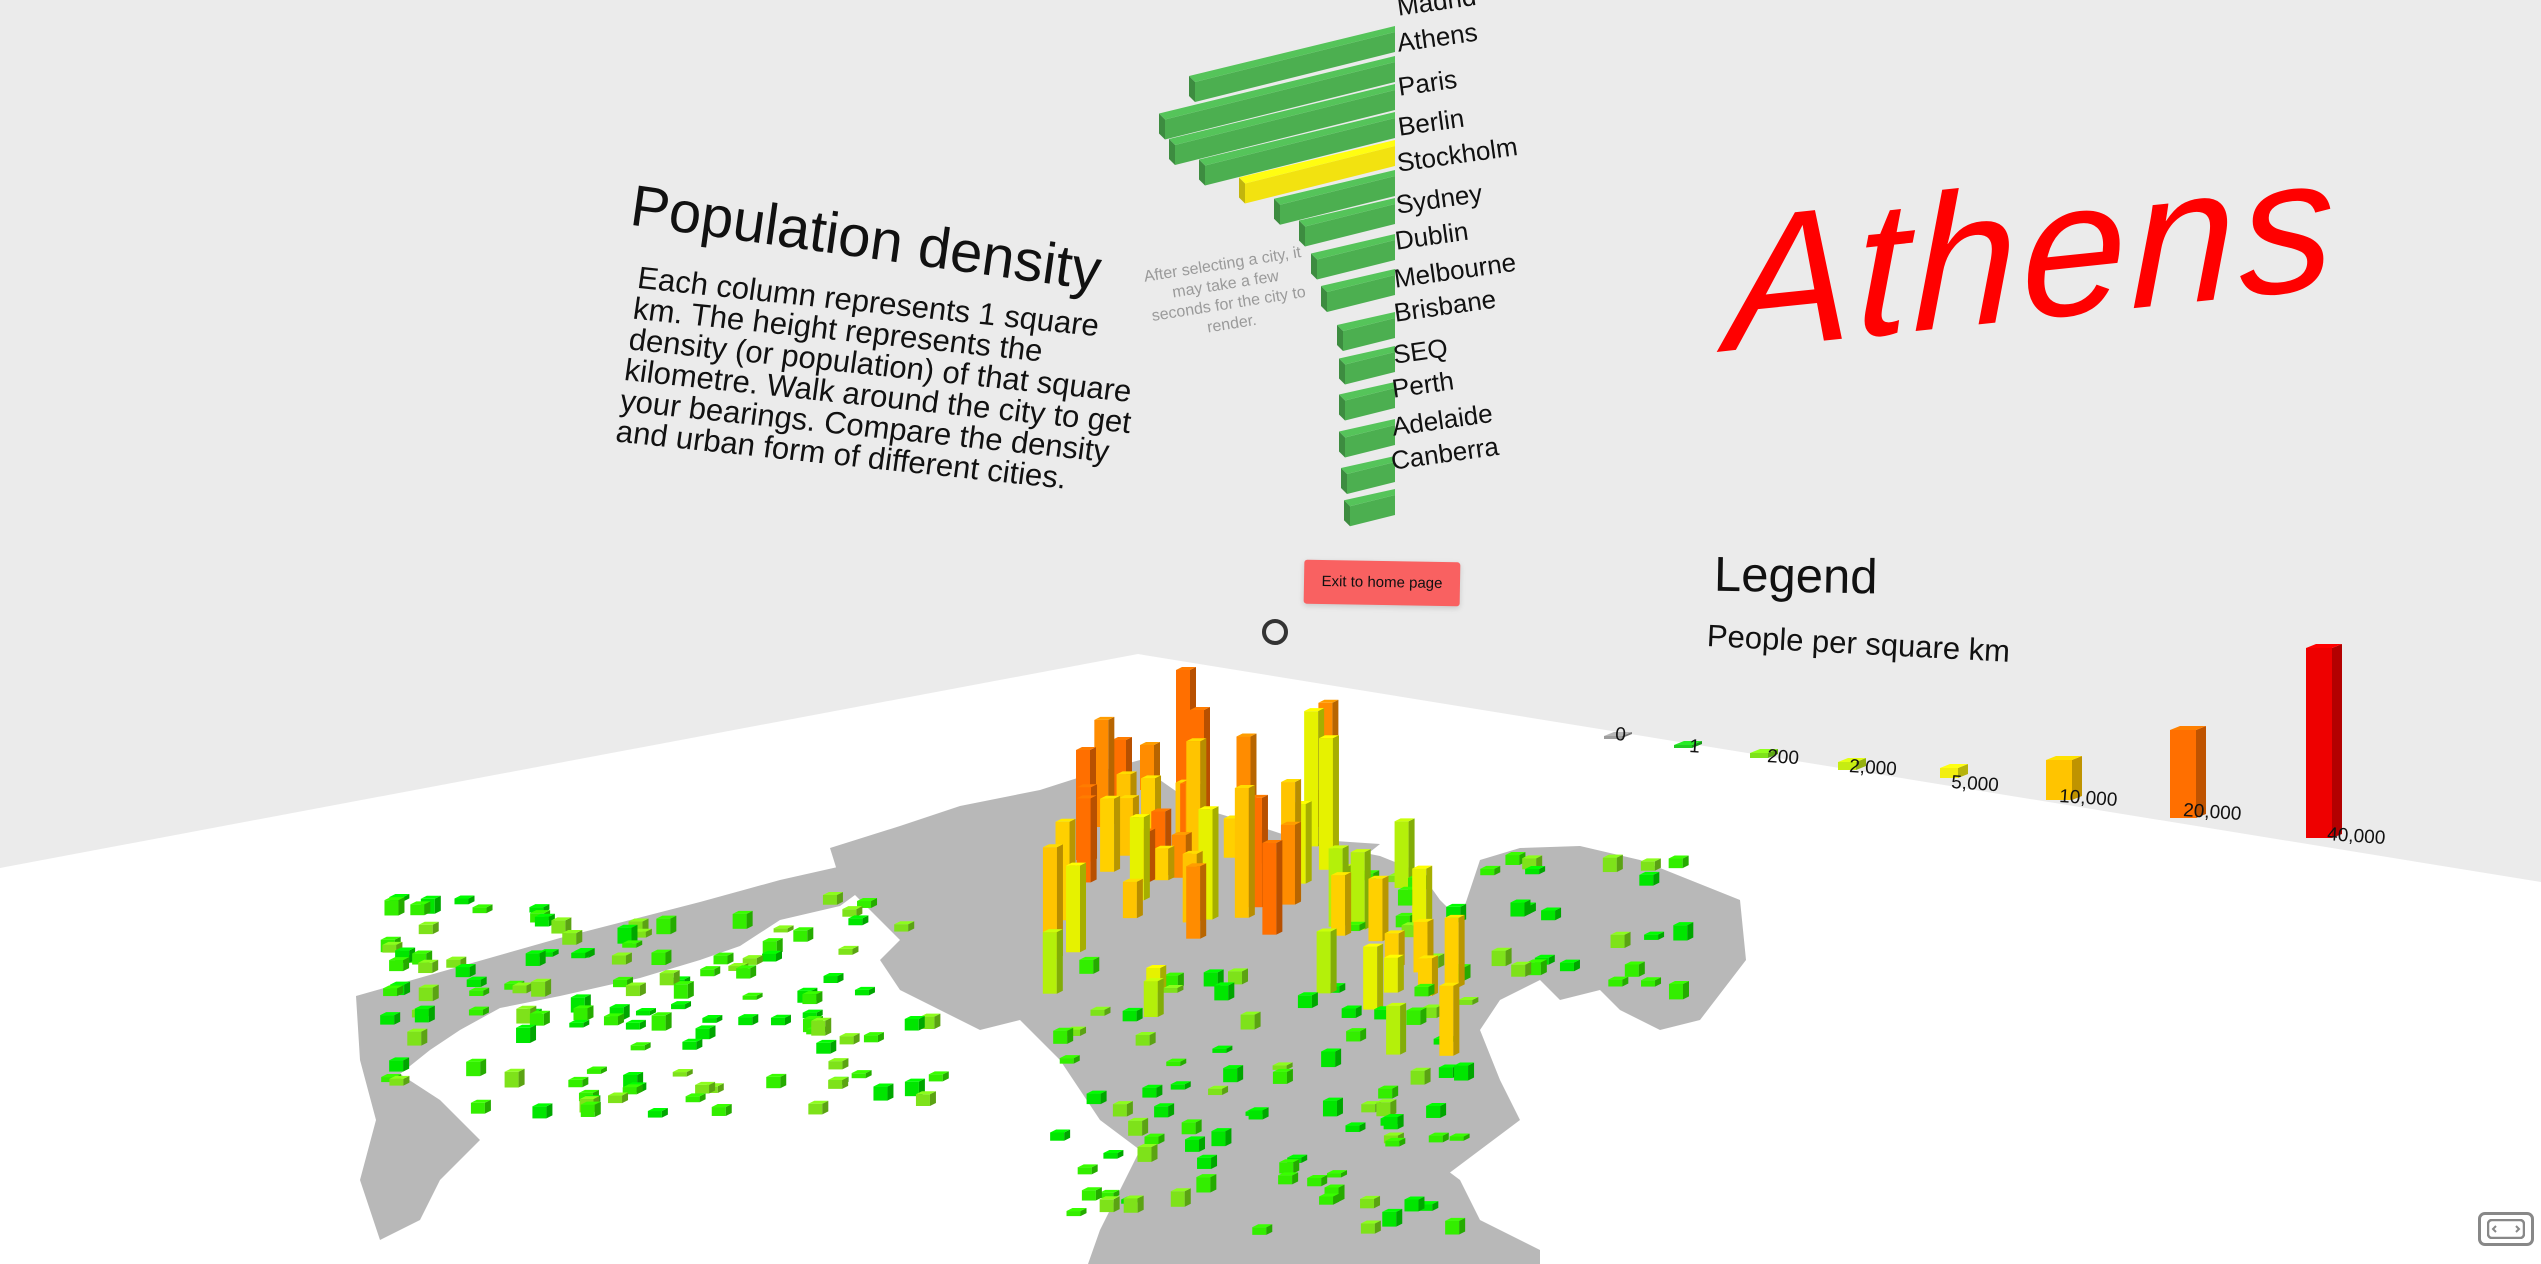  What do you see at coordinates (1382, 583) in the screenshot?
I see `exit-home-button: Exit to home page` at bounding box center [1382, 583].